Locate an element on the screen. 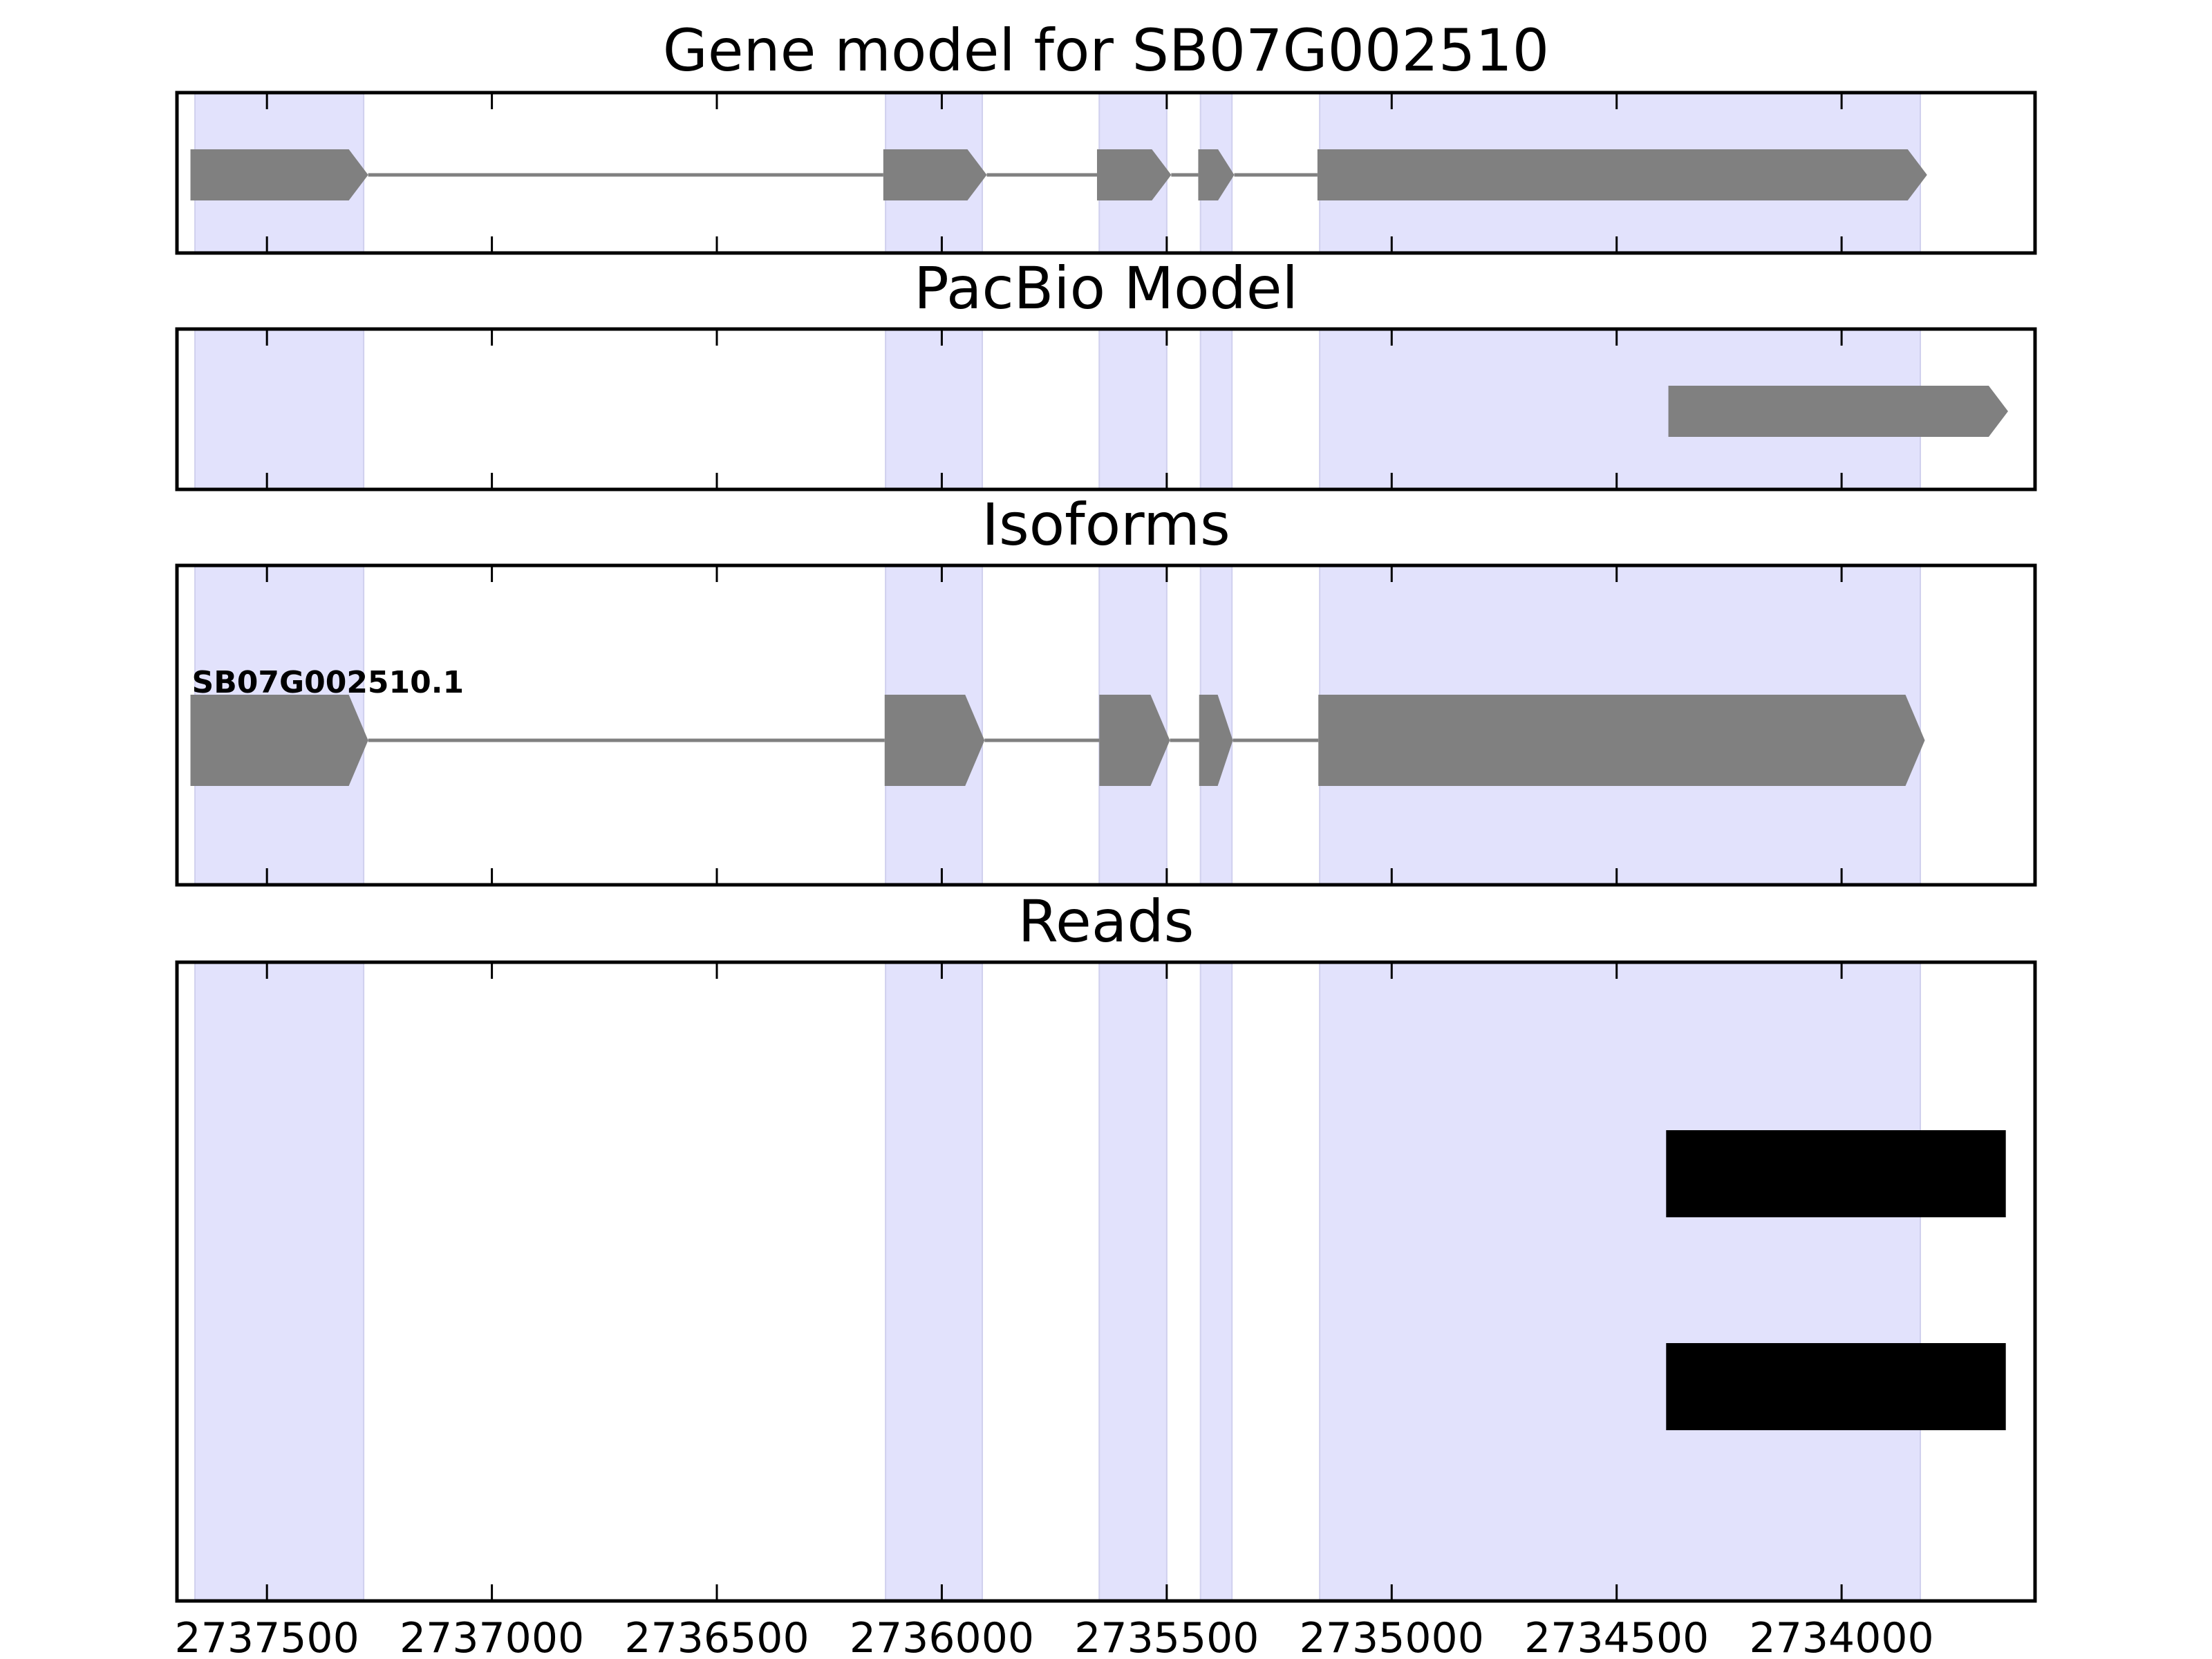 Image resolution: width=2212 pixels, height=1659 pixels. gene-model-plot is located at coordinates (1106, 173).